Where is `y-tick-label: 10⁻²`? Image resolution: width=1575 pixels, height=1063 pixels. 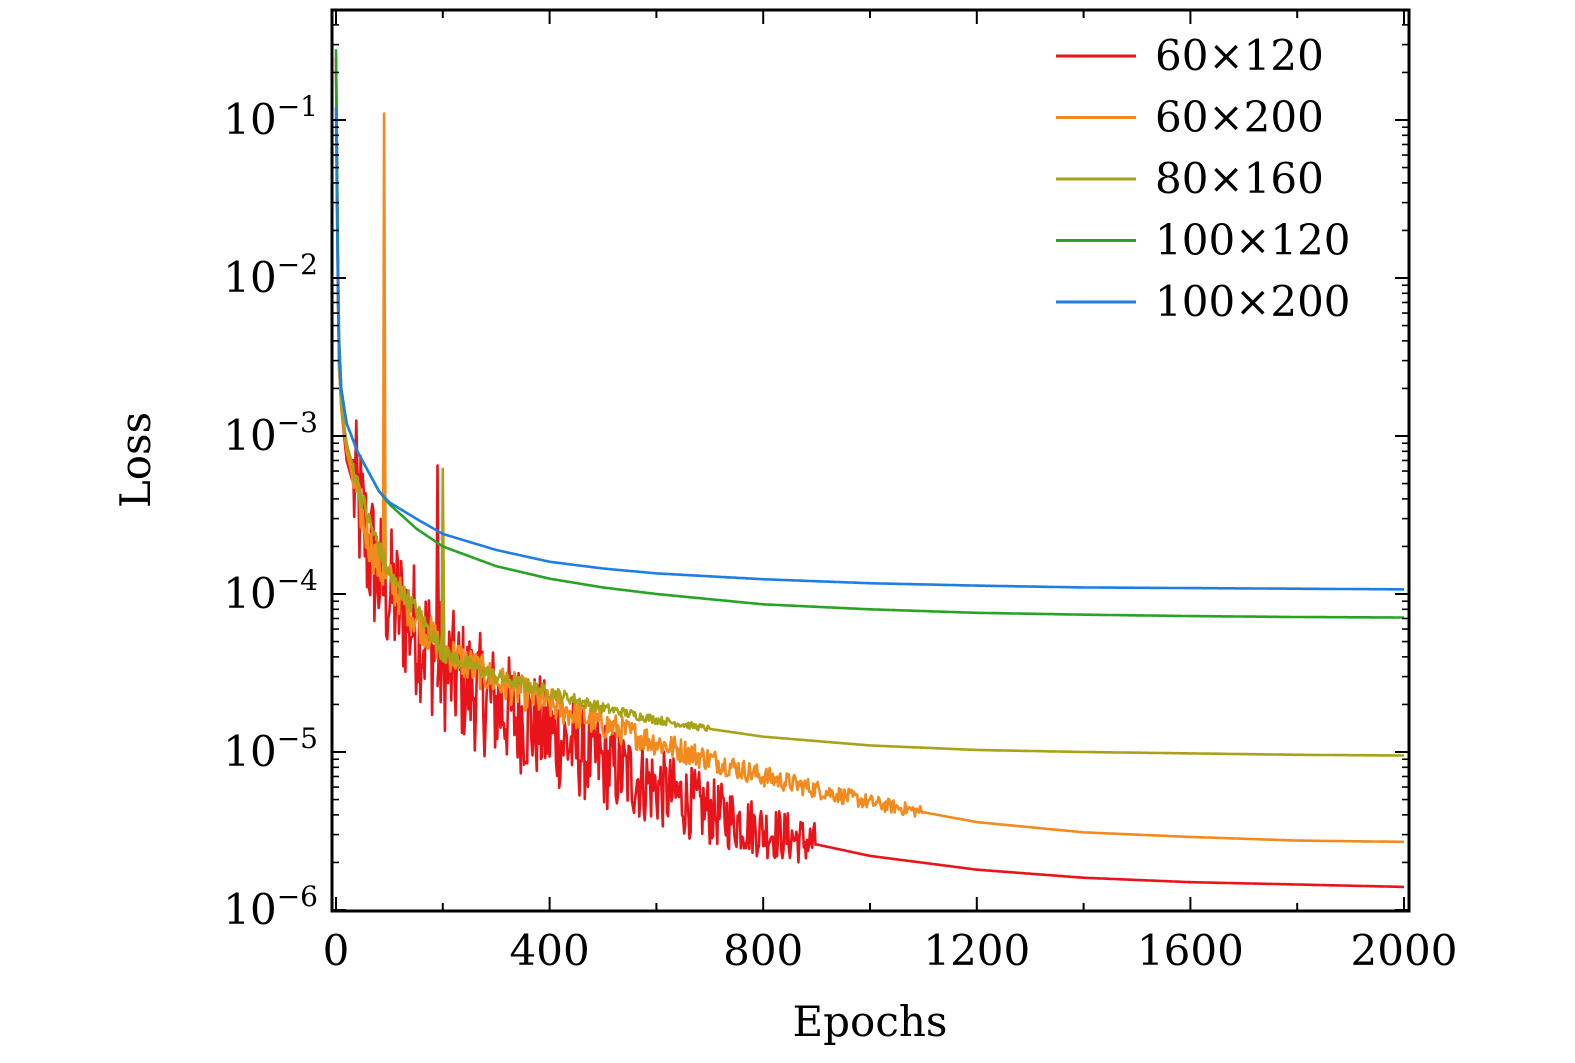
y-tick-label: 10⁻² is located at coordinates (270, 275).